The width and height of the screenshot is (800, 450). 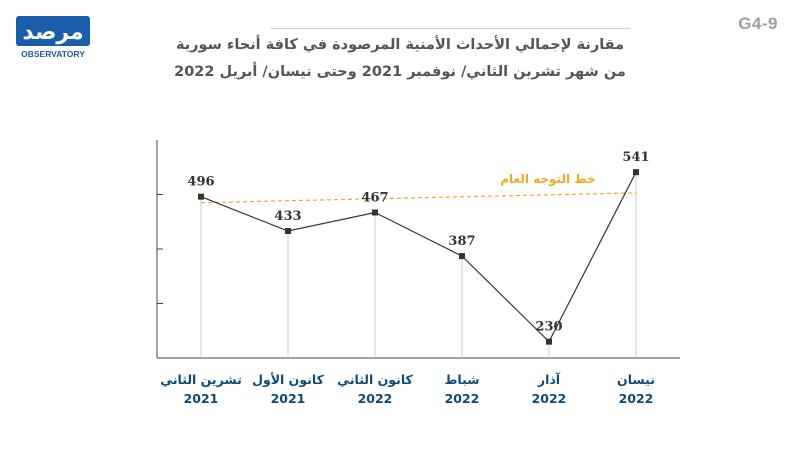 I want to click on logo-mark, so click(x=53, y=31).